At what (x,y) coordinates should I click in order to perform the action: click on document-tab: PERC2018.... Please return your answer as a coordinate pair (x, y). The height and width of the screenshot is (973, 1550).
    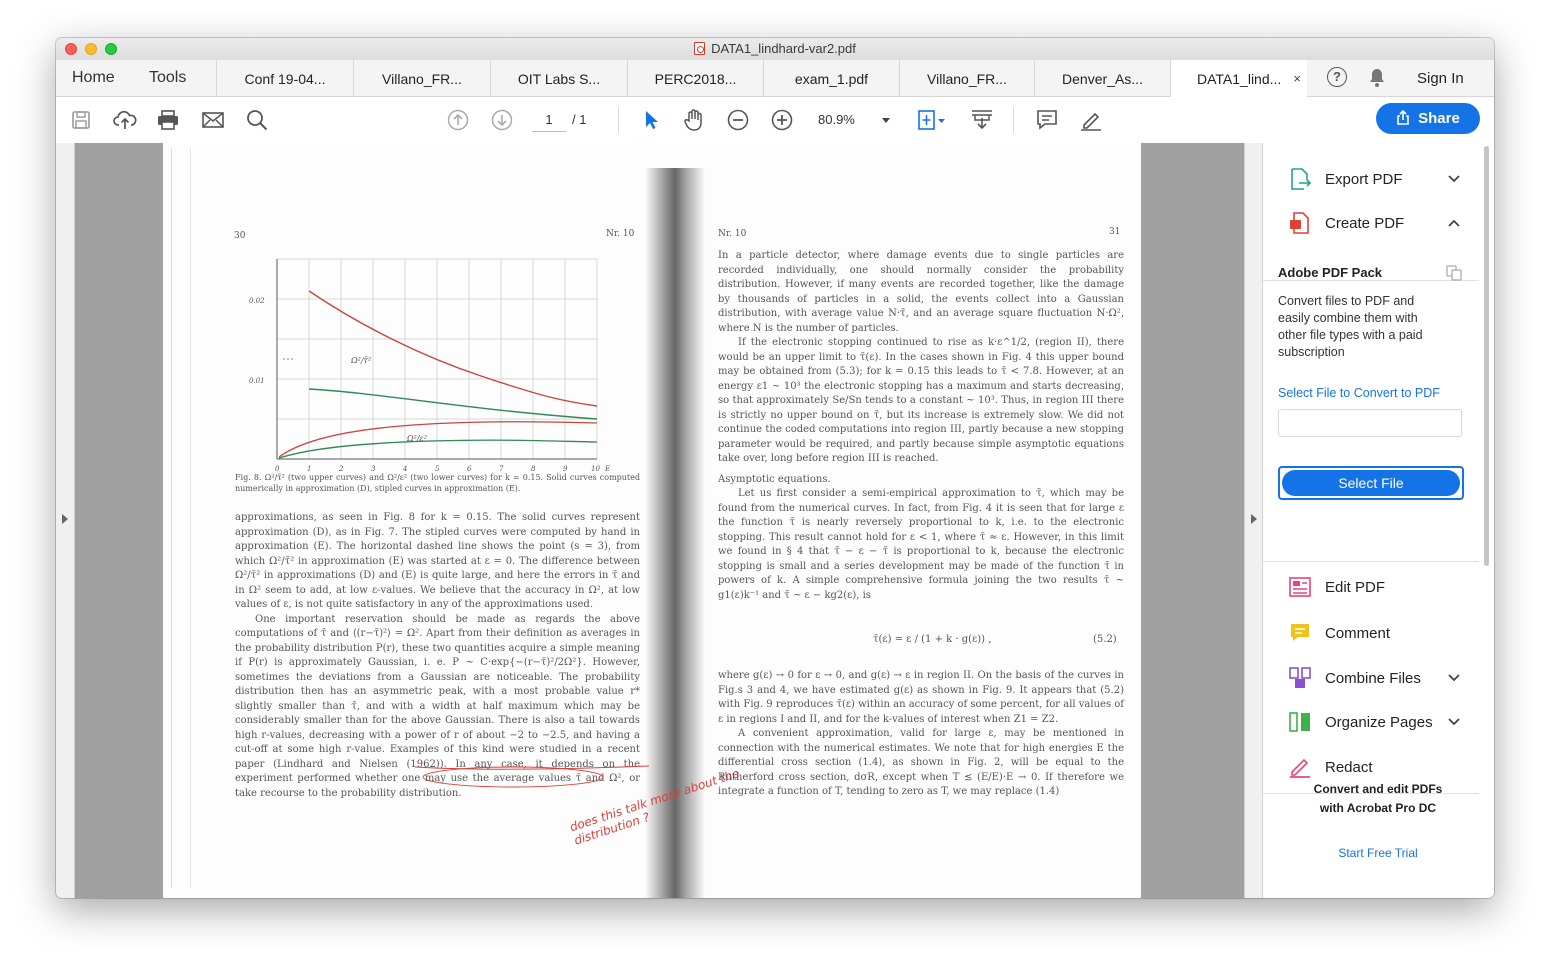
    Looking at the image, I should click on (695, 78).